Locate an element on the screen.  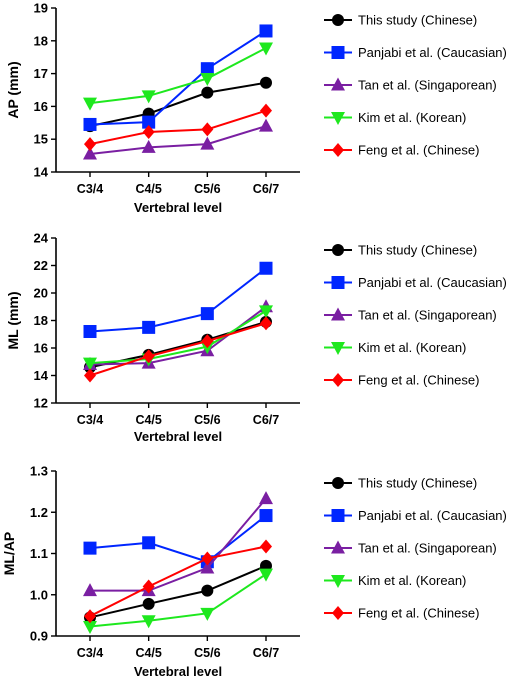
y-tick-label: 17 is located at coordinates (41, 73).